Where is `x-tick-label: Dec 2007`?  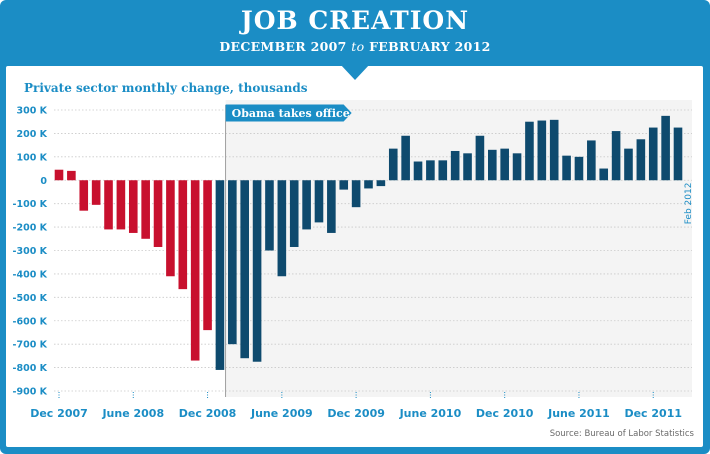
x-tick-label: Dec 2007 is located at coordinates (59, 413).